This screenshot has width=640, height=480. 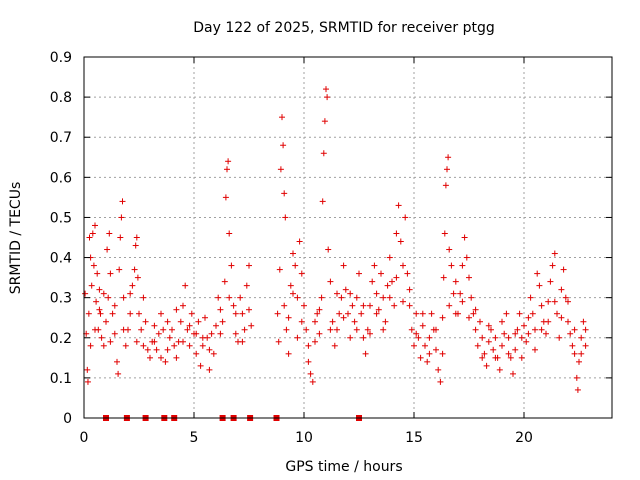 What do you see at coordinates (61, 98) in the screenshot?
I see `y-tick-label: 0.8` at bounding box center [61, 98].